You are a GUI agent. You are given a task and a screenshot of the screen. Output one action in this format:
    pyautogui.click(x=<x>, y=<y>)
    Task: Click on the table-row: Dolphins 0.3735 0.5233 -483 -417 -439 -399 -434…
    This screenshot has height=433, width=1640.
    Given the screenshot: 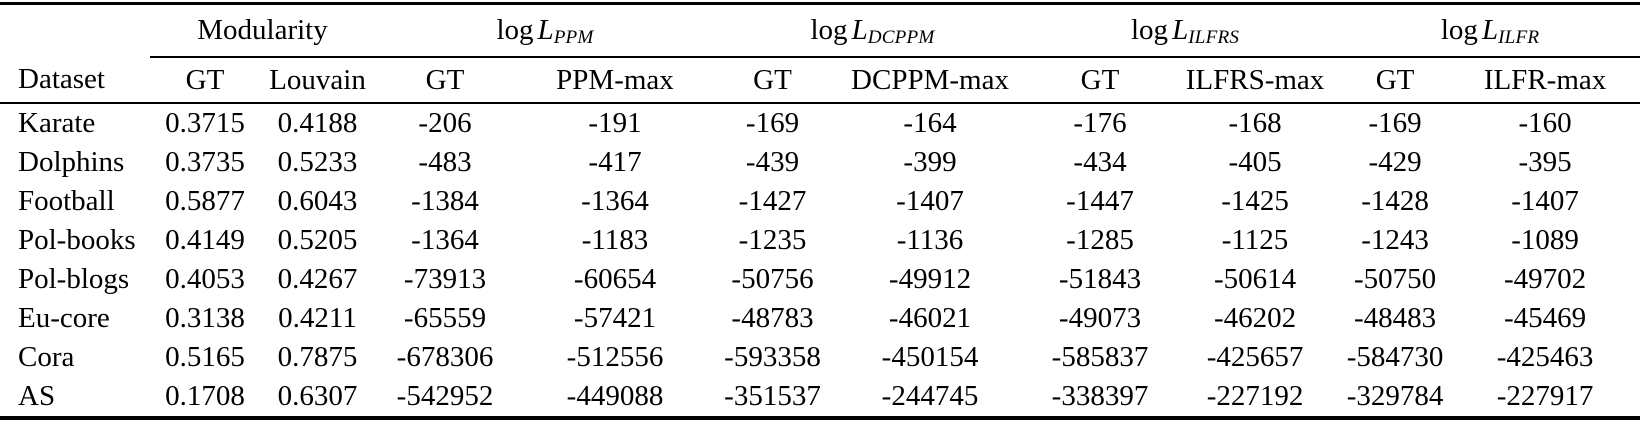 What is the action you would take?
    pyautogui.click(x=820, y=162)
    